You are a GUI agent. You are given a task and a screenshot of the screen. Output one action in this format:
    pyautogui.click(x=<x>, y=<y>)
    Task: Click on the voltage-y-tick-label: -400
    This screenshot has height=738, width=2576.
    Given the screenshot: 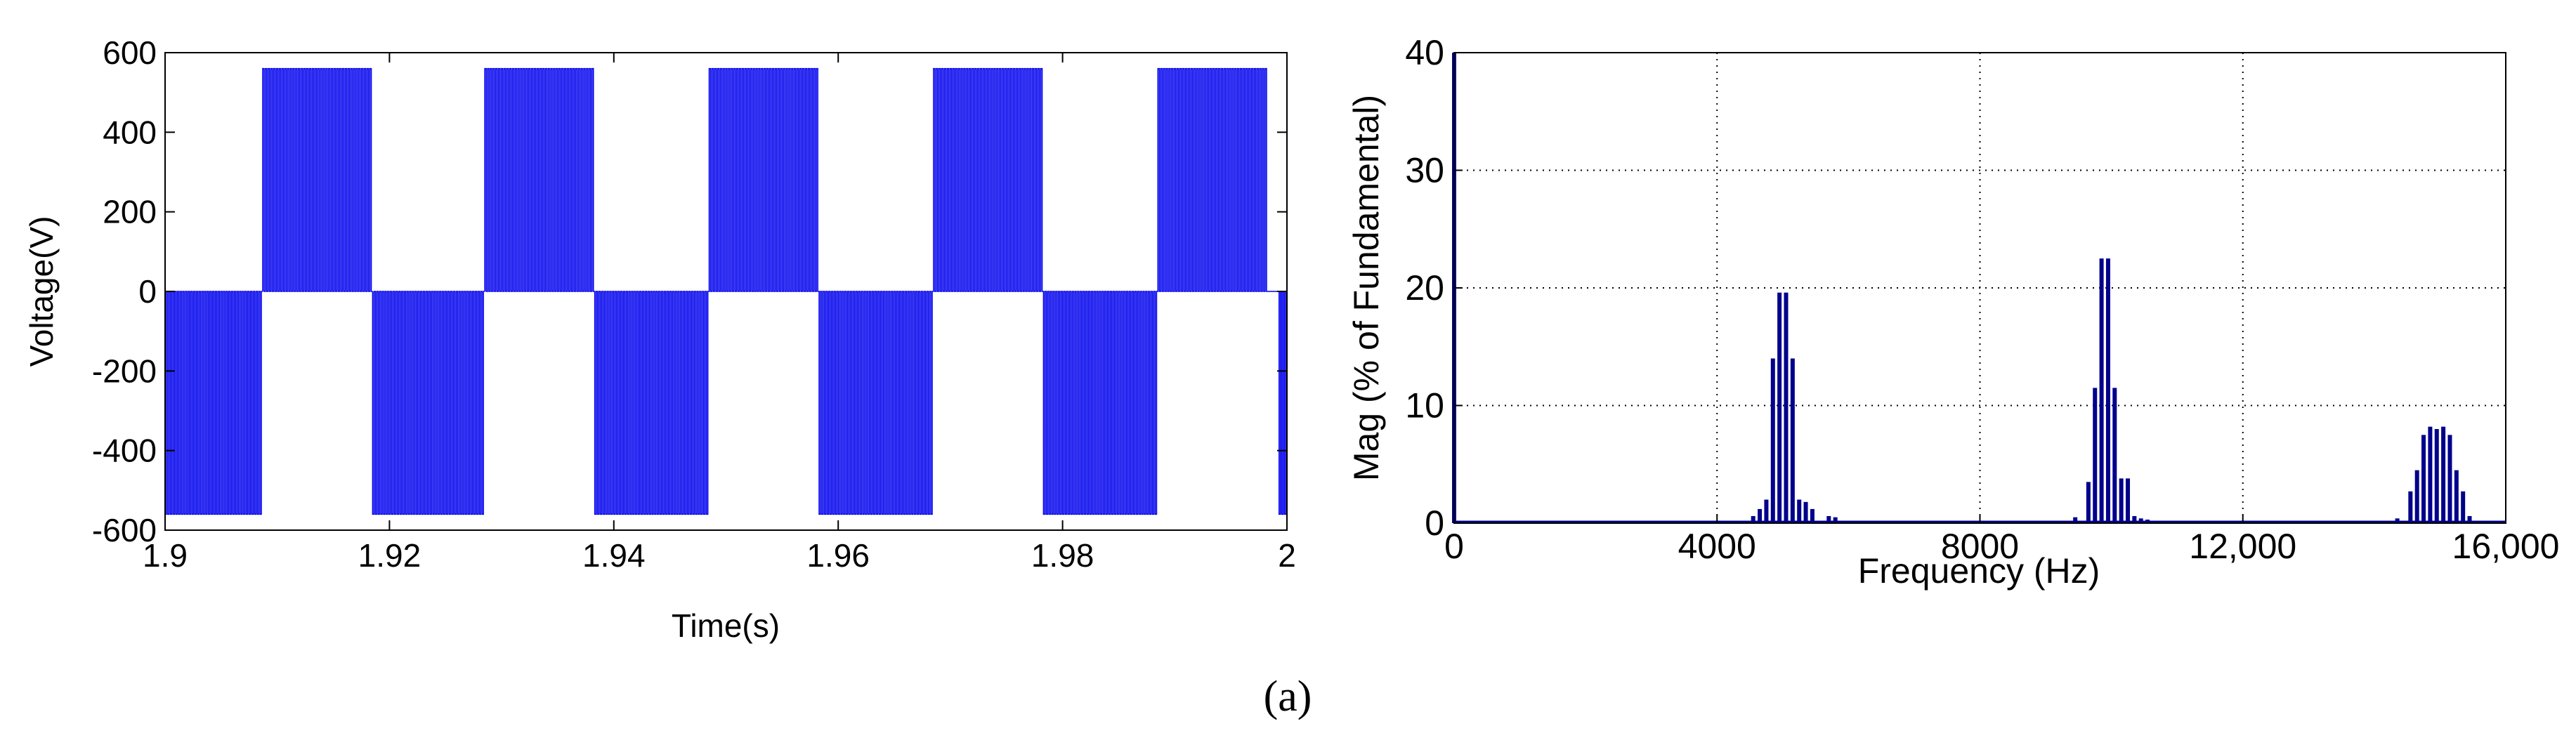 What is the action you would take?
    pyautogui.click(x=124, y=451)
    